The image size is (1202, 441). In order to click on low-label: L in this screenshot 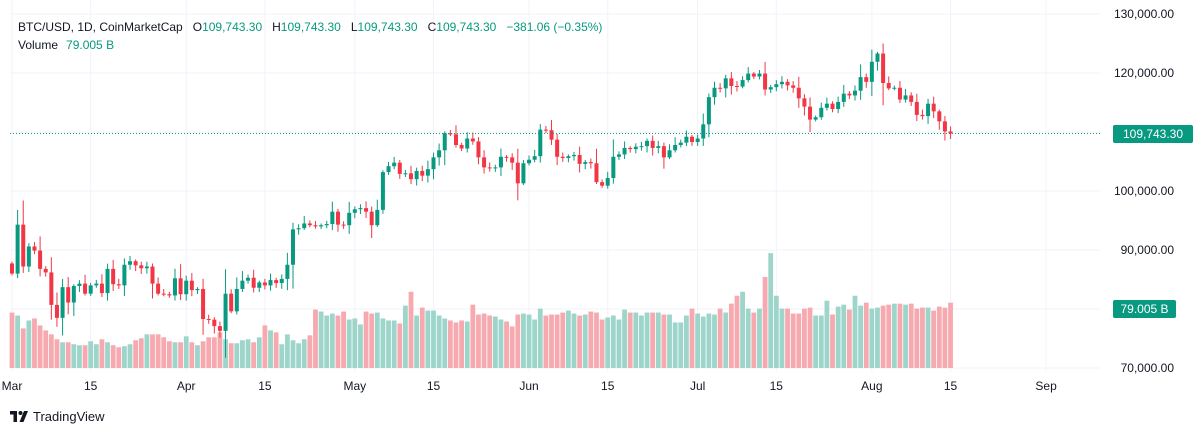, I will do `click(354, 27)`.